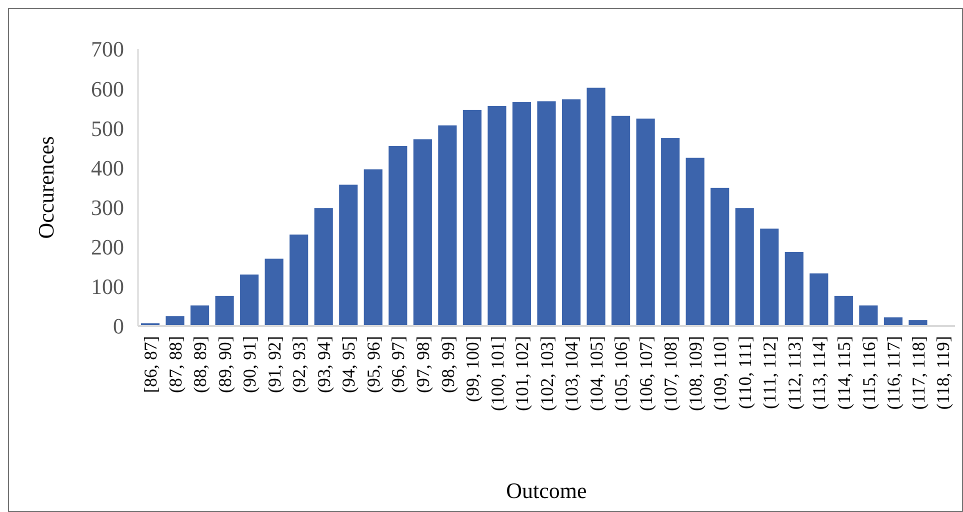 Image resolution: width=963 pixels, height=512 pixels. I want to click on x-tick-label: (105, 106], so click(621, 373).